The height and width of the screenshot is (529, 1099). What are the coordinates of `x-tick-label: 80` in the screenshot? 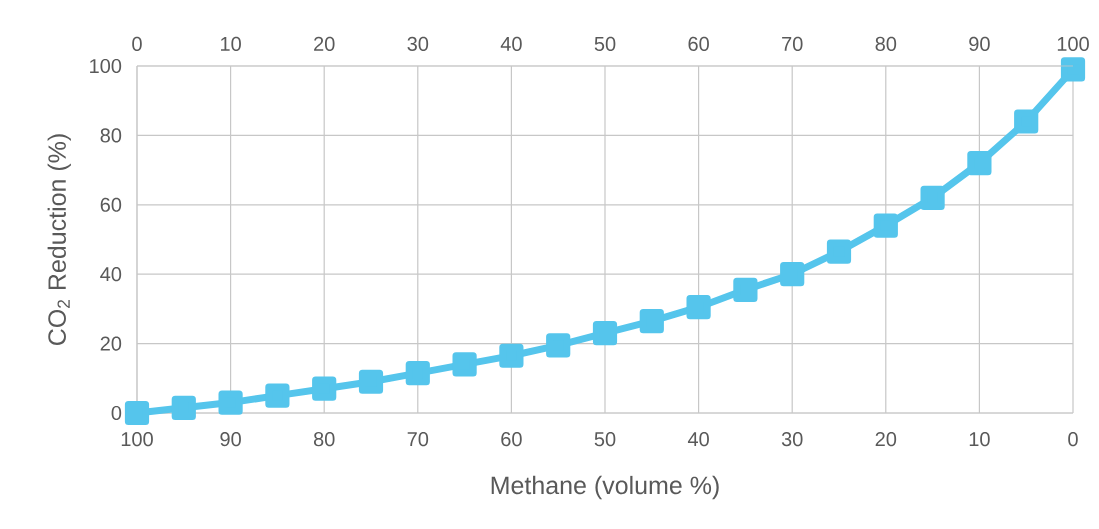 It's located at (324, 439).